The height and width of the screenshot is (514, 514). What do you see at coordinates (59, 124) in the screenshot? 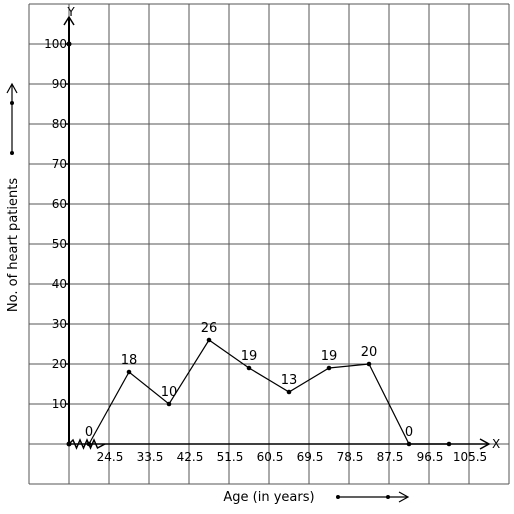
I see `y-tick-label: 80` at bounding box center [59, 124].